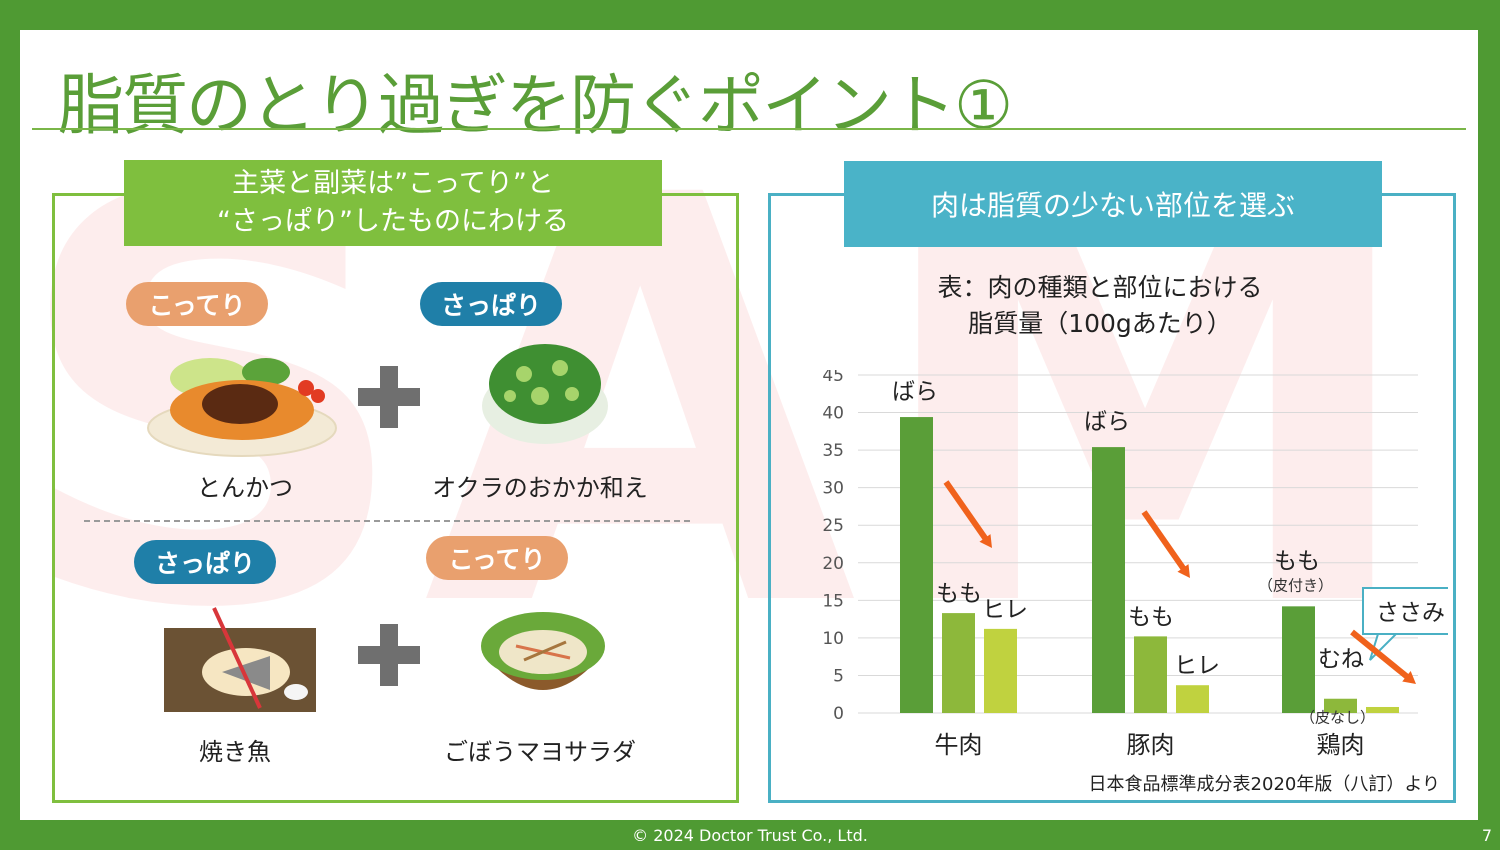 The height and width of the screenshot is (850, 1500). What do you see at coordinates (1337, 718) in the screenshot?
I see `bar-note: （皮なし）` at bounding box center [1337, 718].